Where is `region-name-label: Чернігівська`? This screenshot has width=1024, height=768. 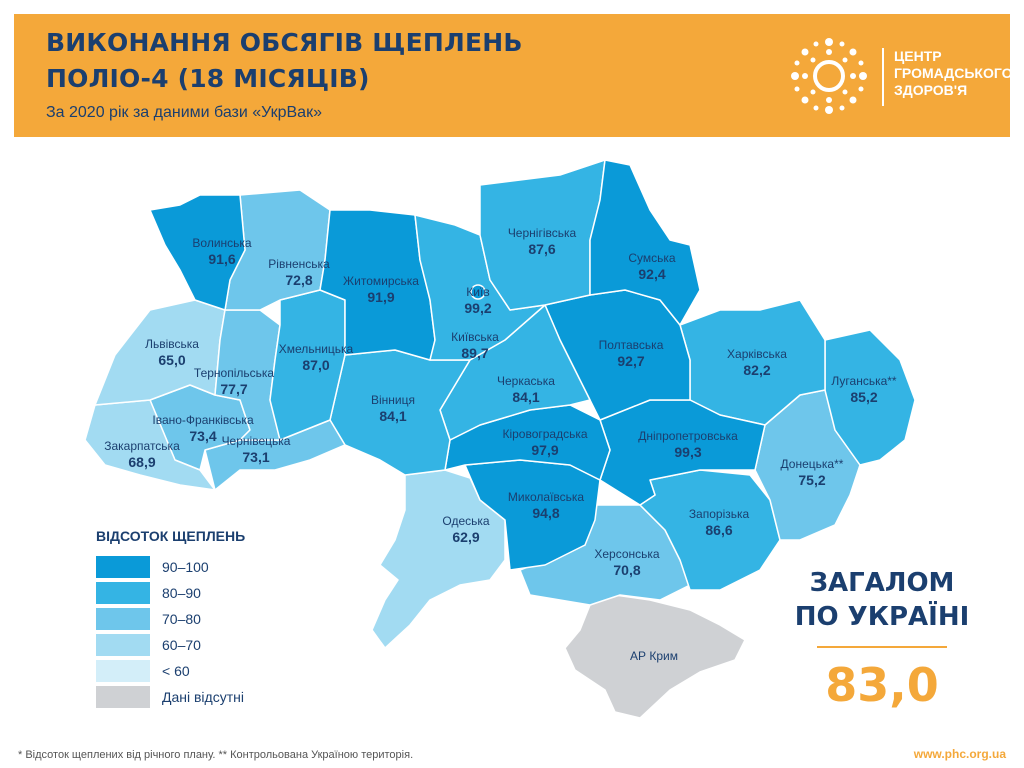
region-name-label: Чернігівська is located at coordinates (542, 233).